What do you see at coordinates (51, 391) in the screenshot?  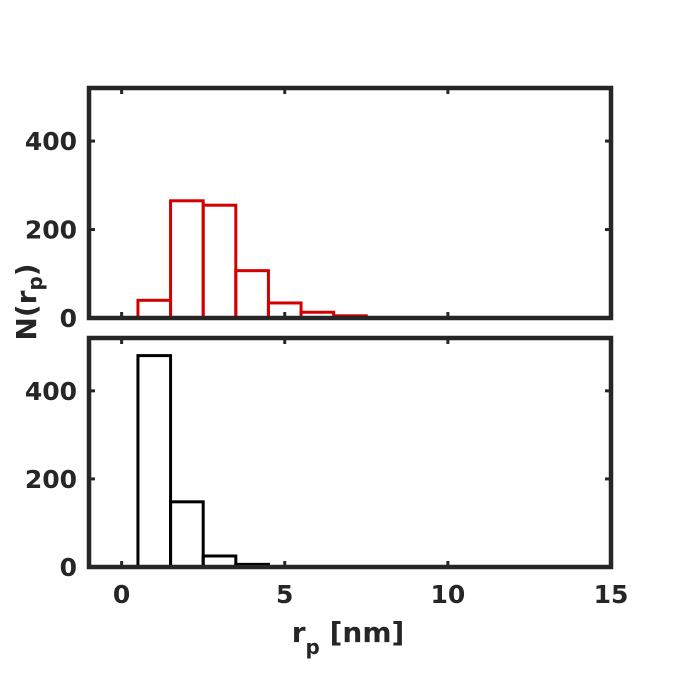 I see `bottom-y-tick-label: 400` at bounding box center [51, 391].